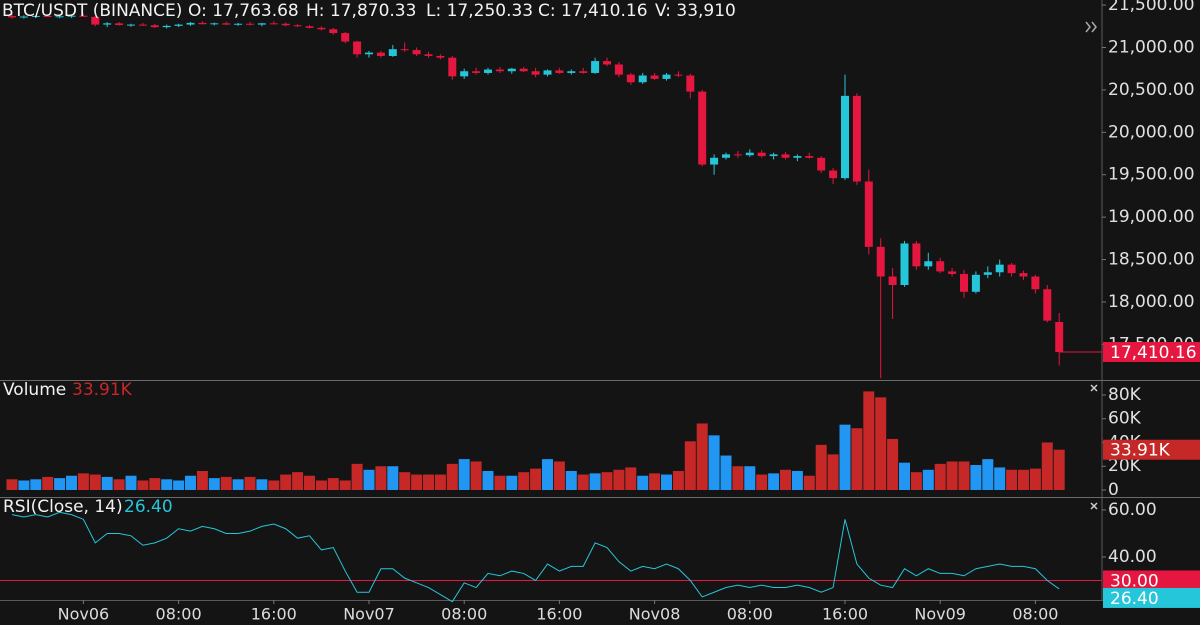 Image resolution: width=1200 pixels, height=625 pixels. I want to click on close-volume-icon, so click(1094, 388).